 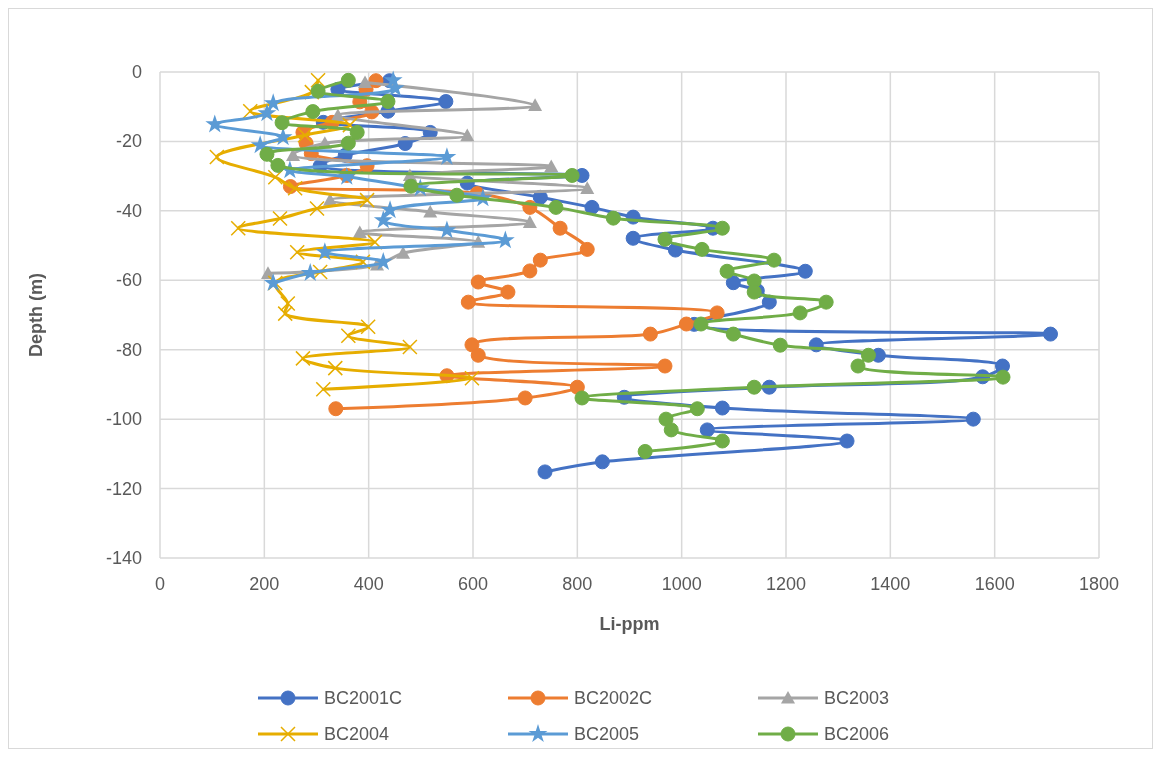 What do you see at coordinates (681, 584) in the screenshot?
I see `x-tick-label: 1000` at bounding box center [681, 584].